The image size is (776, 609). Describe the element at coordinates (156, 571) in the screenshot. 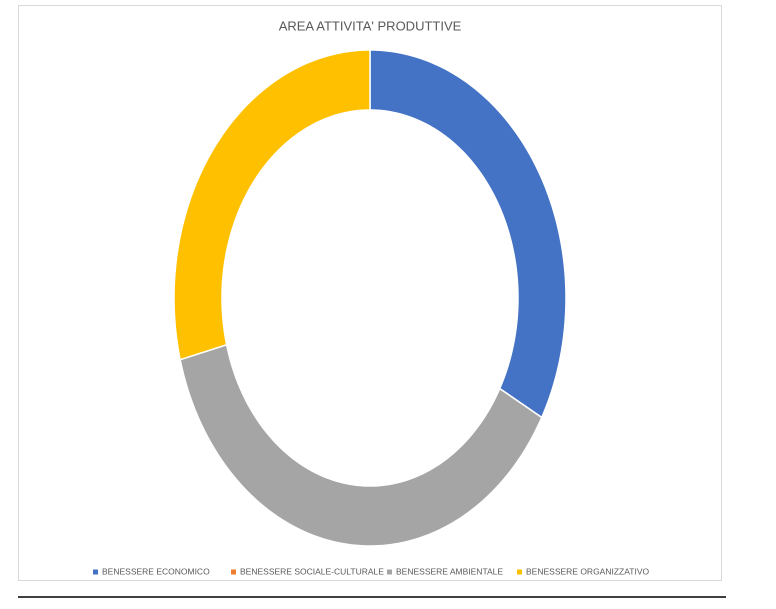

I see `legend-label: BENESSERE ECONOMICO` at that location.